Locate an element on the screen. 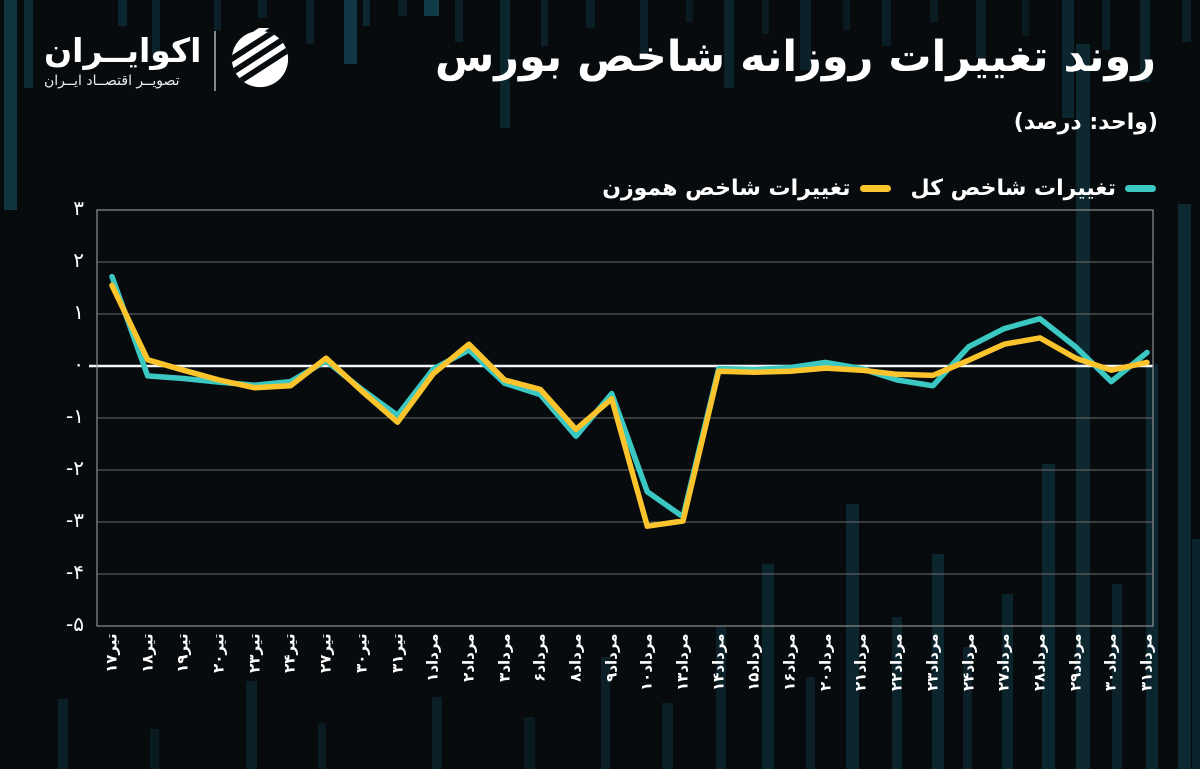  legend-item-total-index: تغییرات شاخص کل is located at coordinates (1033, 188).